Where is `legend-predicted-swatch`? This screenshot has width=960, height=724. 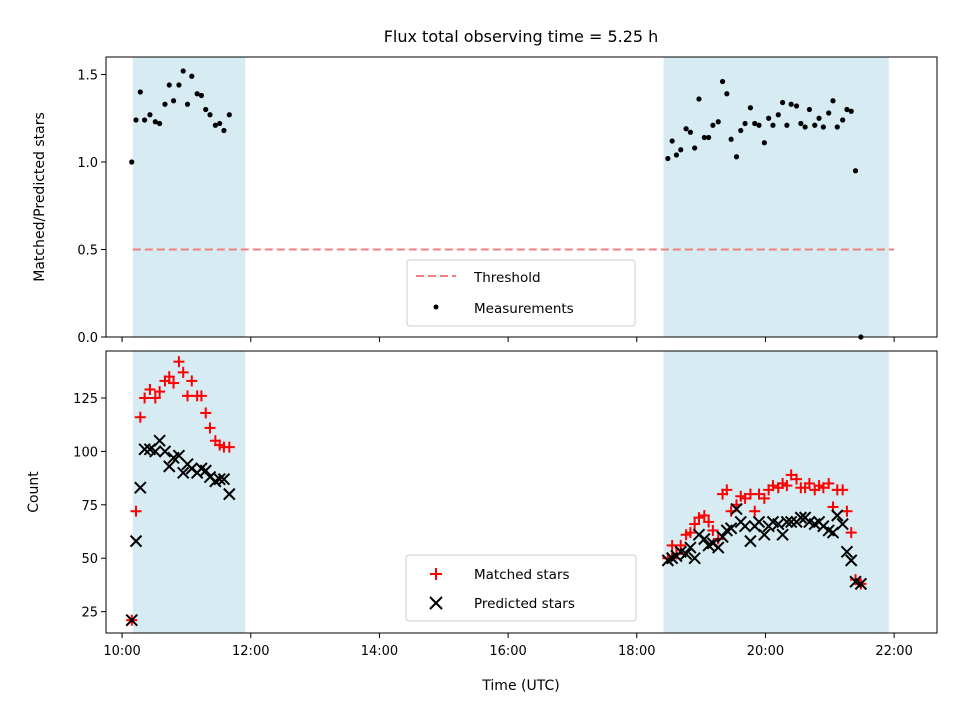
legend-predicted-swatch is located at coordinates (436, 603).